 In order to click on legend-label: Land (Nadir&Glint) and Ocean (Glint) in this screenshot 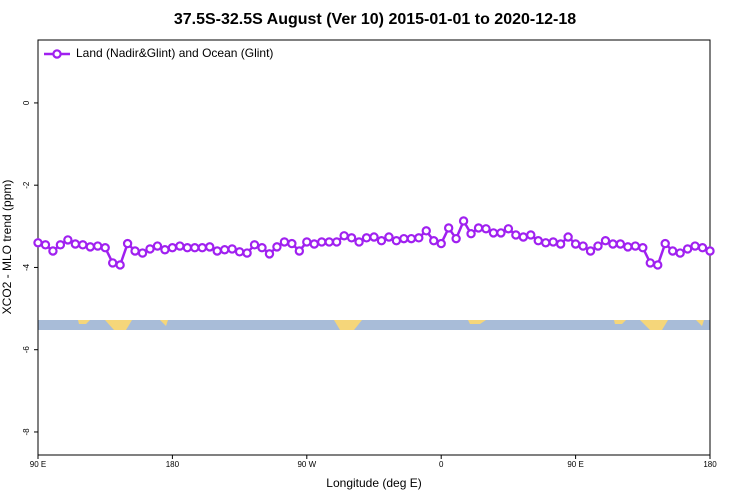, I will do `click(174, 53)`.